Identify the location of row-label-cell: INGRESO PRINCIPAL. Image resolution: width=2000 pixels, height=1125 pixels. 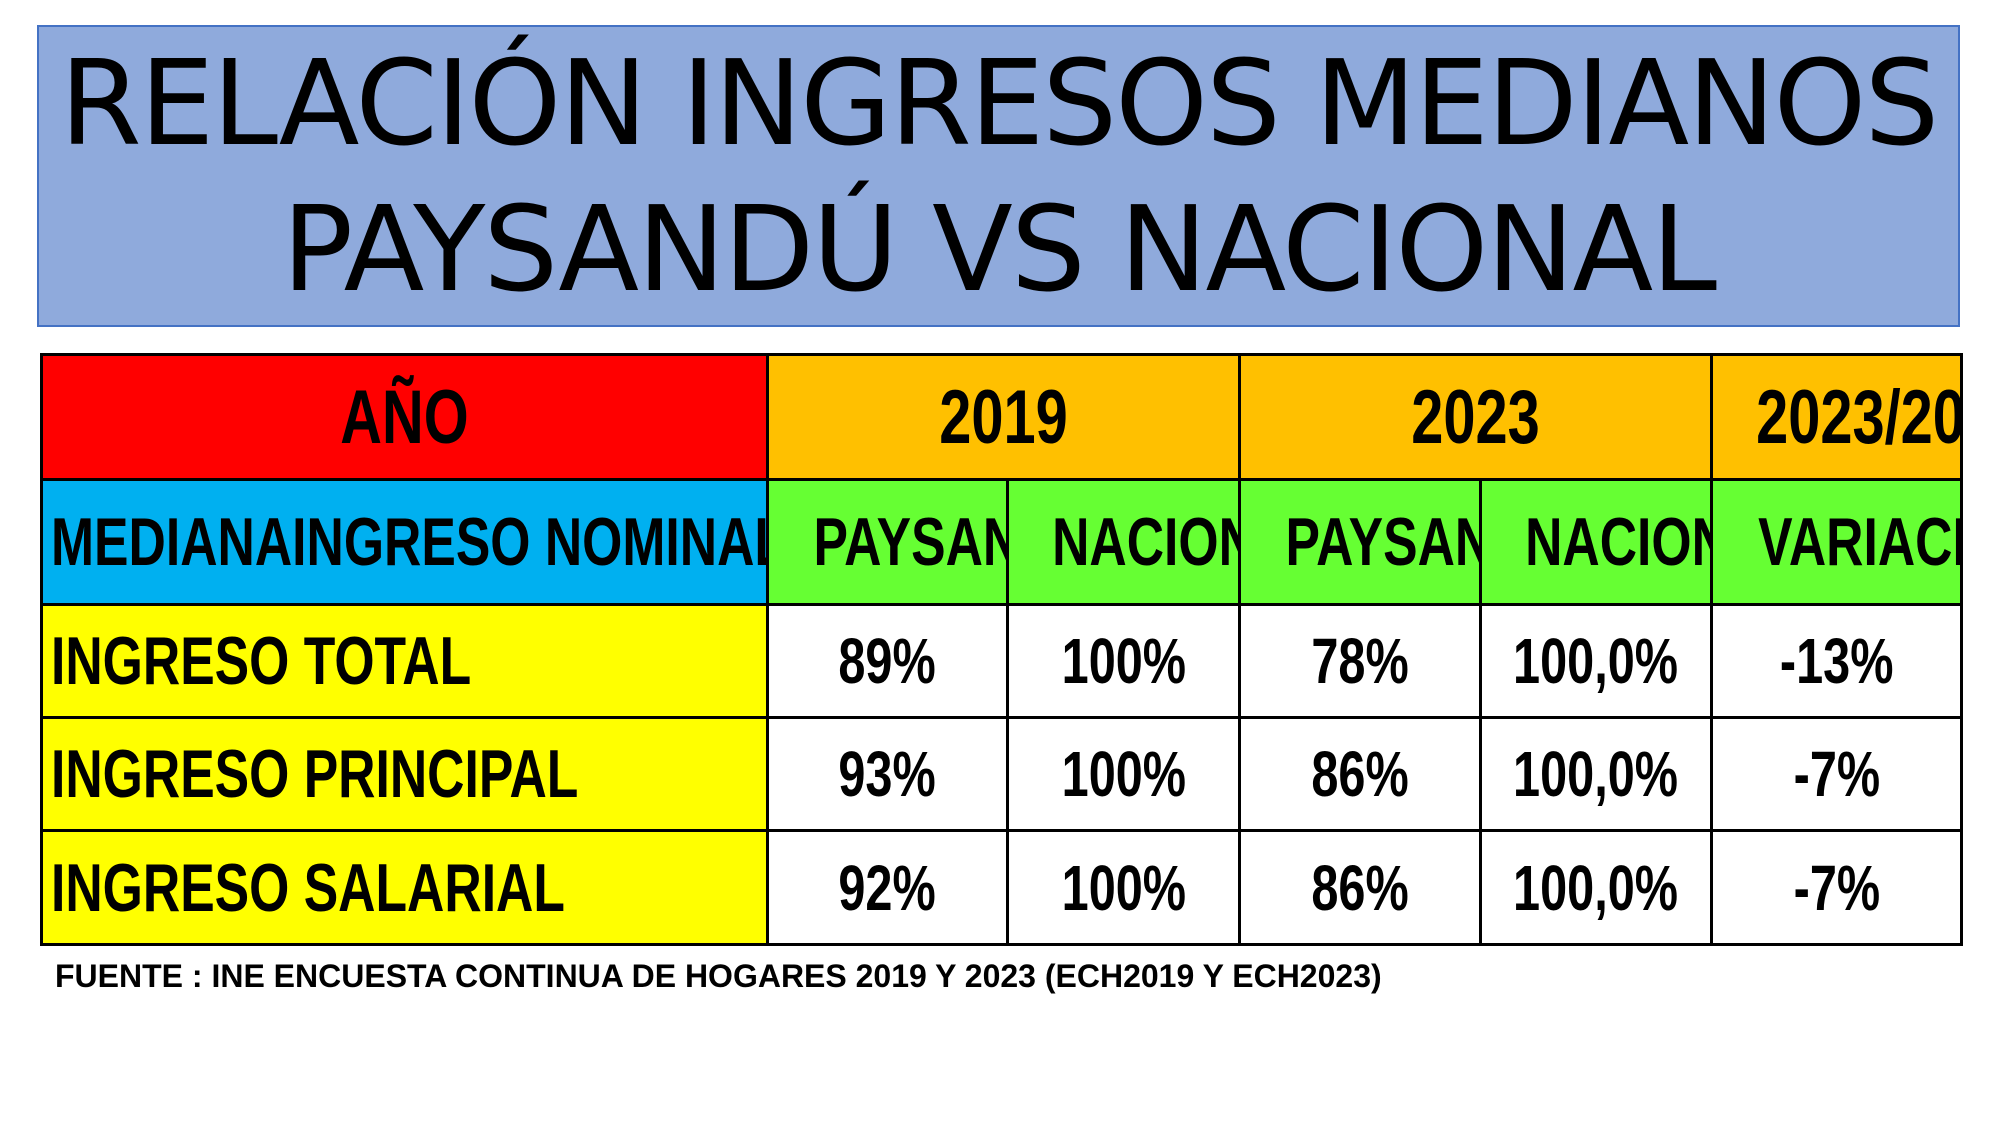
(404, 774).